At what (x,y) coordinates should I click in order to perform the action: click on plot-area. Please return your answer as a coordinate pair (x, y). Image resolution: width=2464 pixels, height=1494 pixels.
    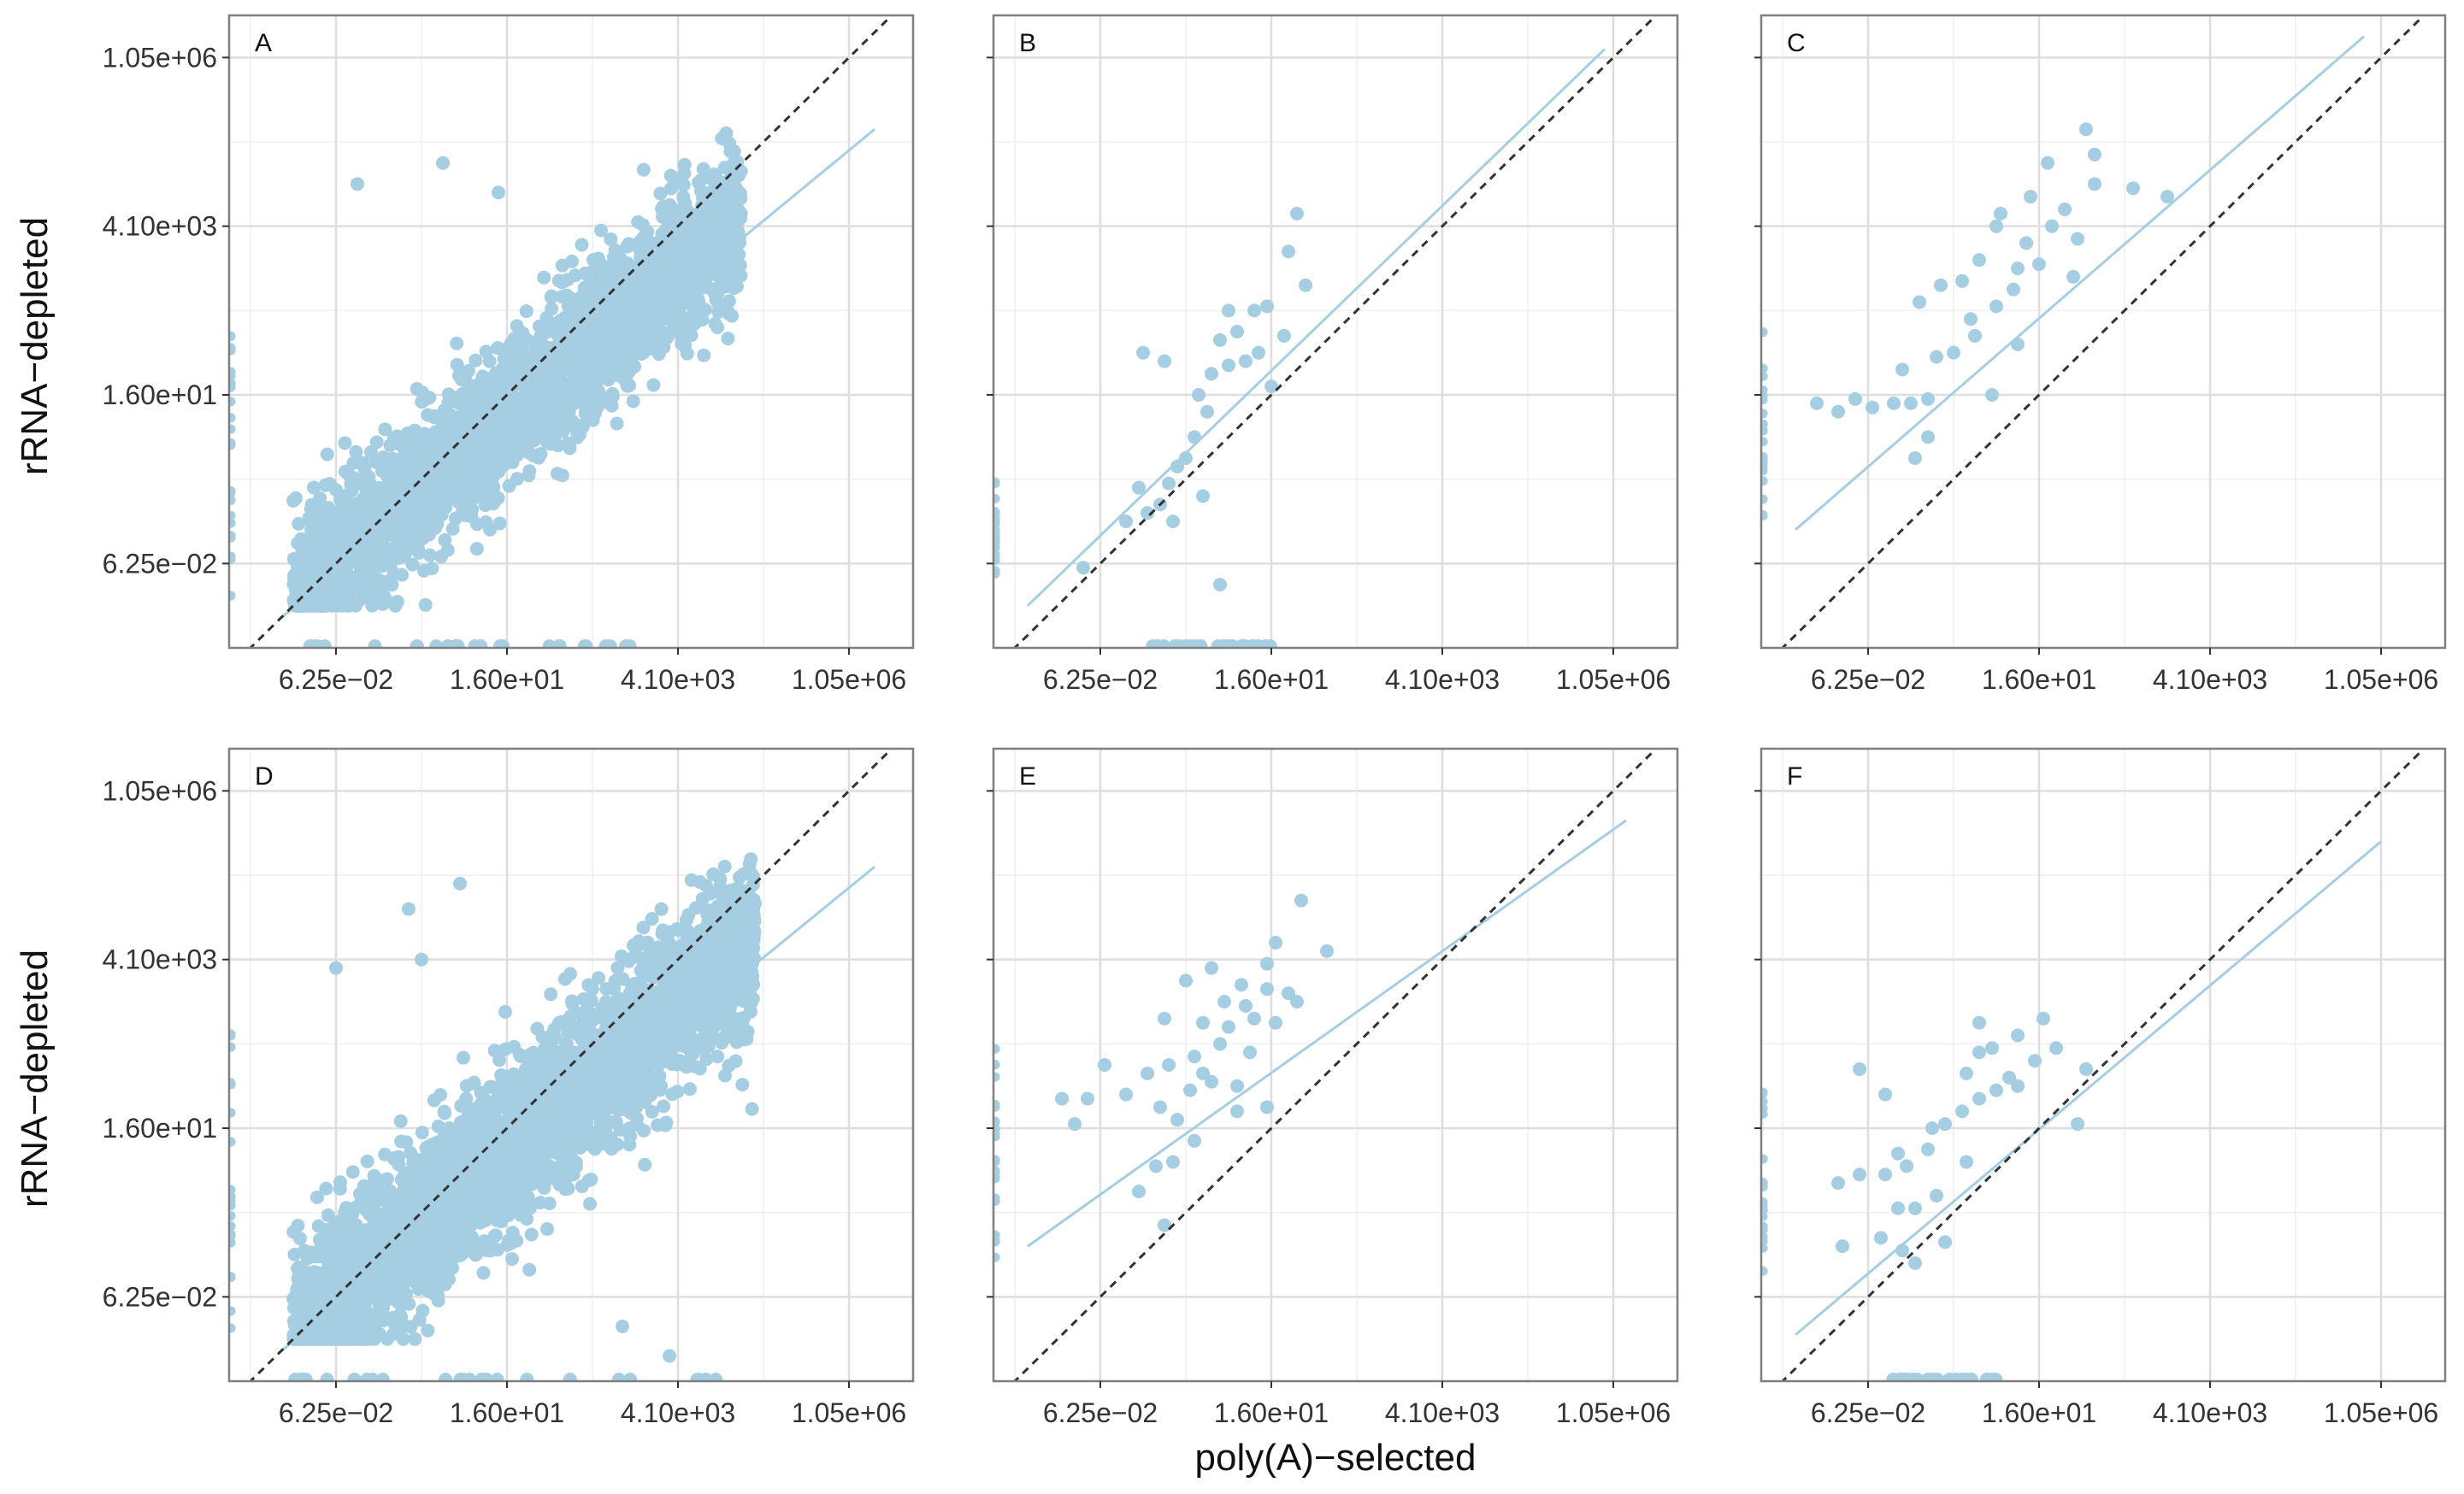
    Looking at the image, I should click on (1326, 331).